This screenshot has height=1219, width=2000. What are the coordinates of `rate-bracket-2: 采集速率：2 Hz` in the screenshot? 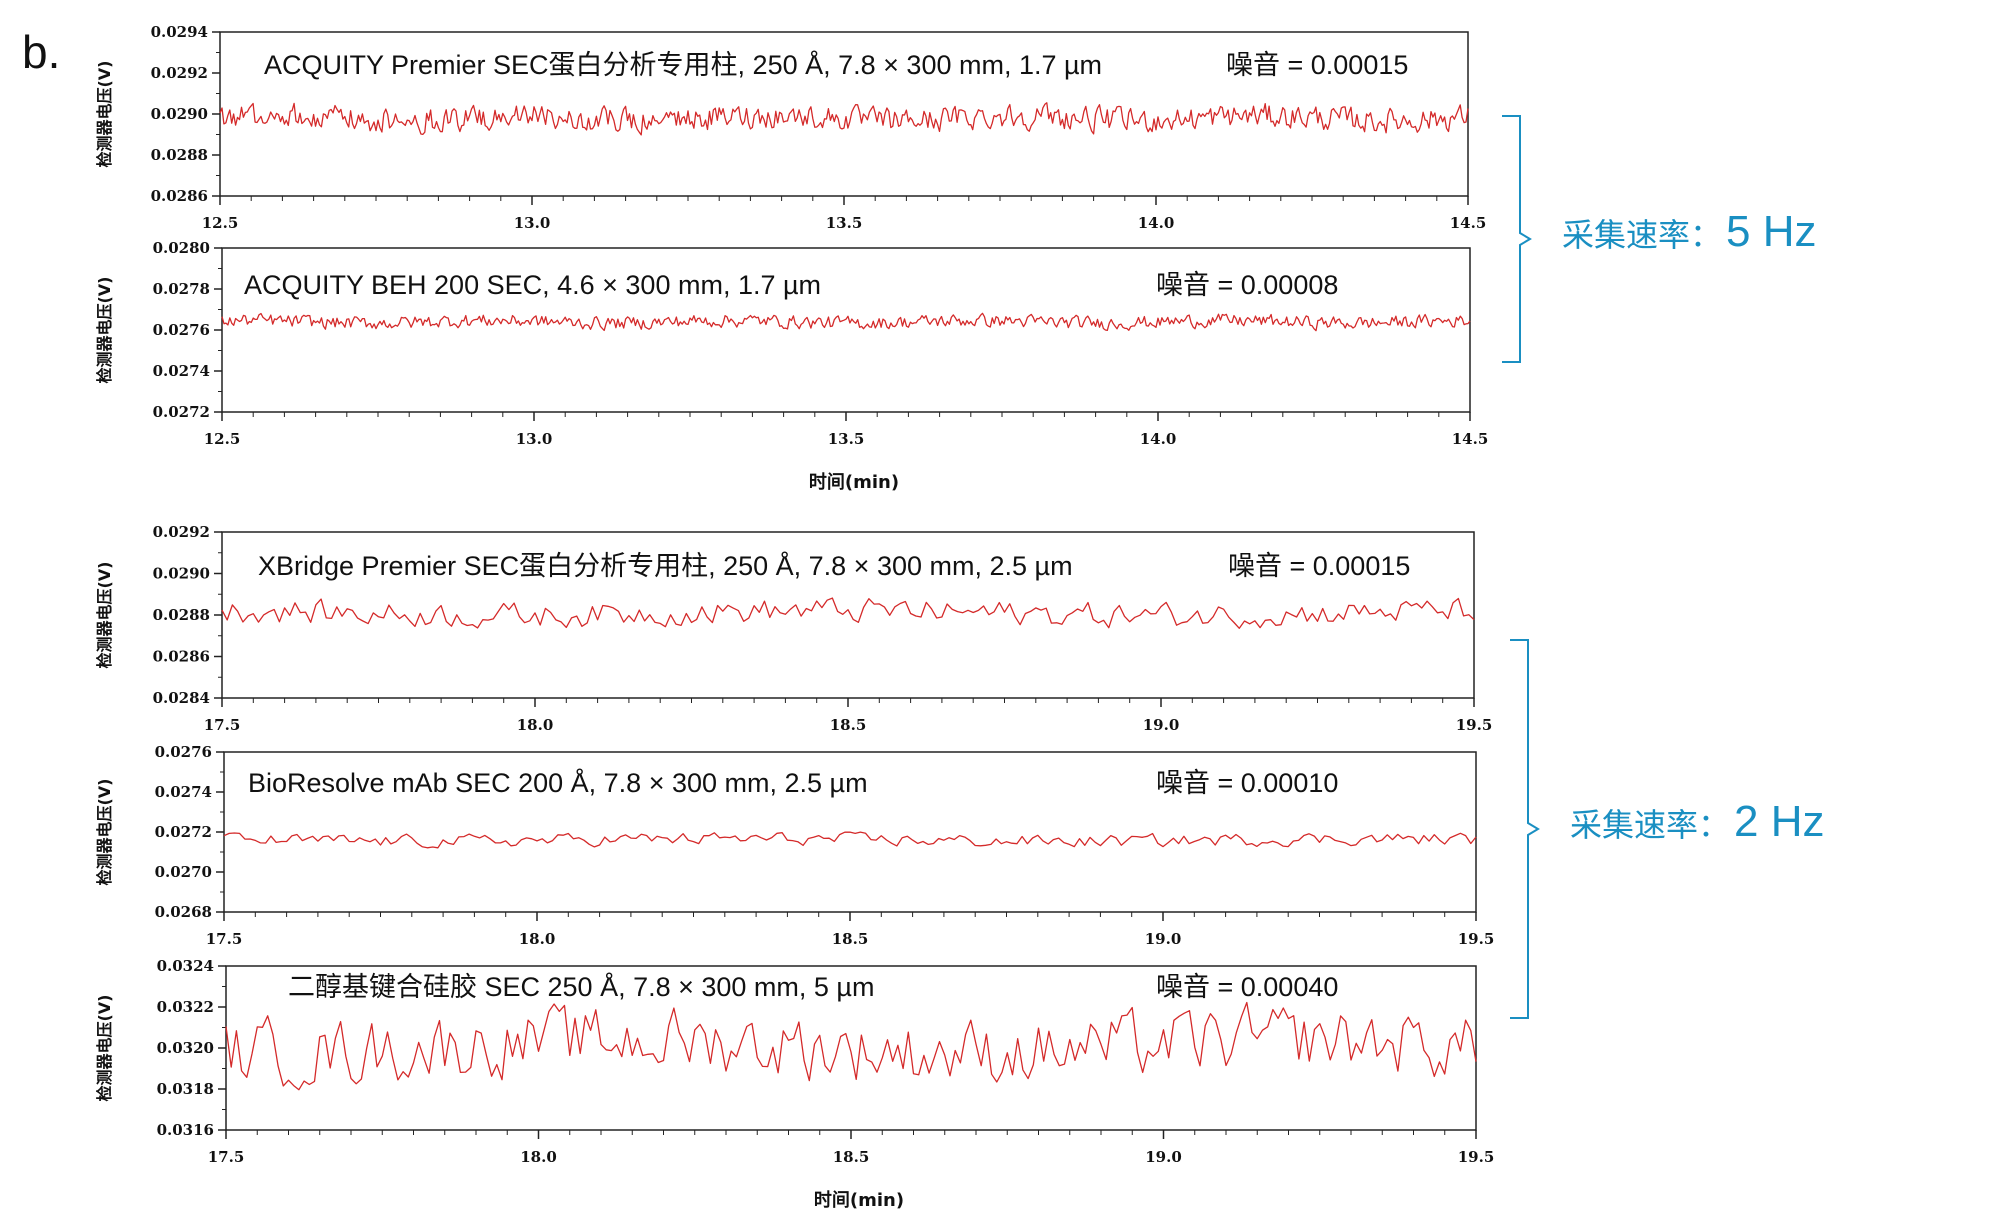 It's located at (1667, 829).